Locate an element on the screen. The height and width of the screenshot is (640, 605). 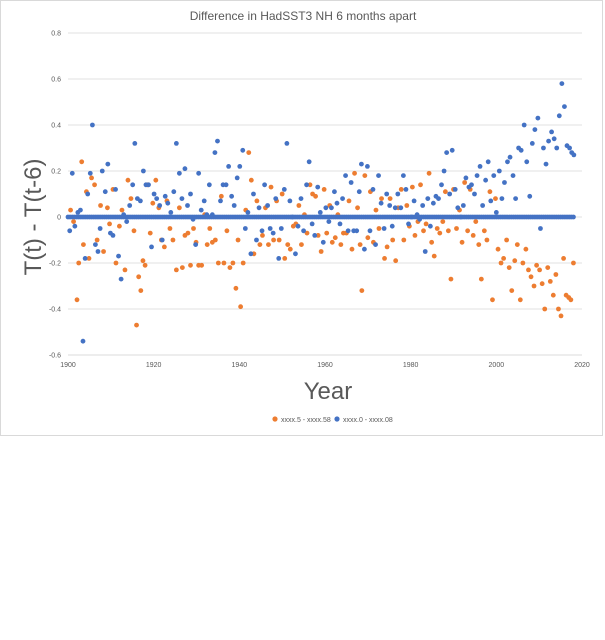
x-tick-label: 1980 is located at coordinates (411, 365).